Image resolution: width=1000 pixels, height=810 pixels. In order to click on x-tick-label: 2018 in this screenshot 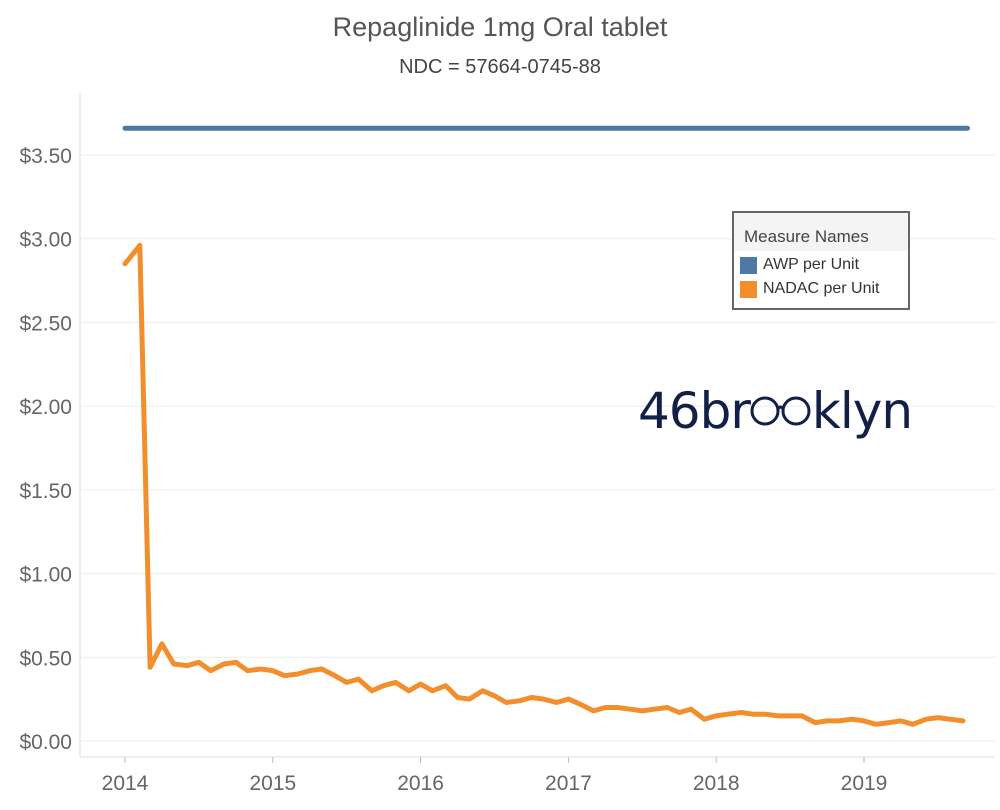, I will do `click(716, 783)`.